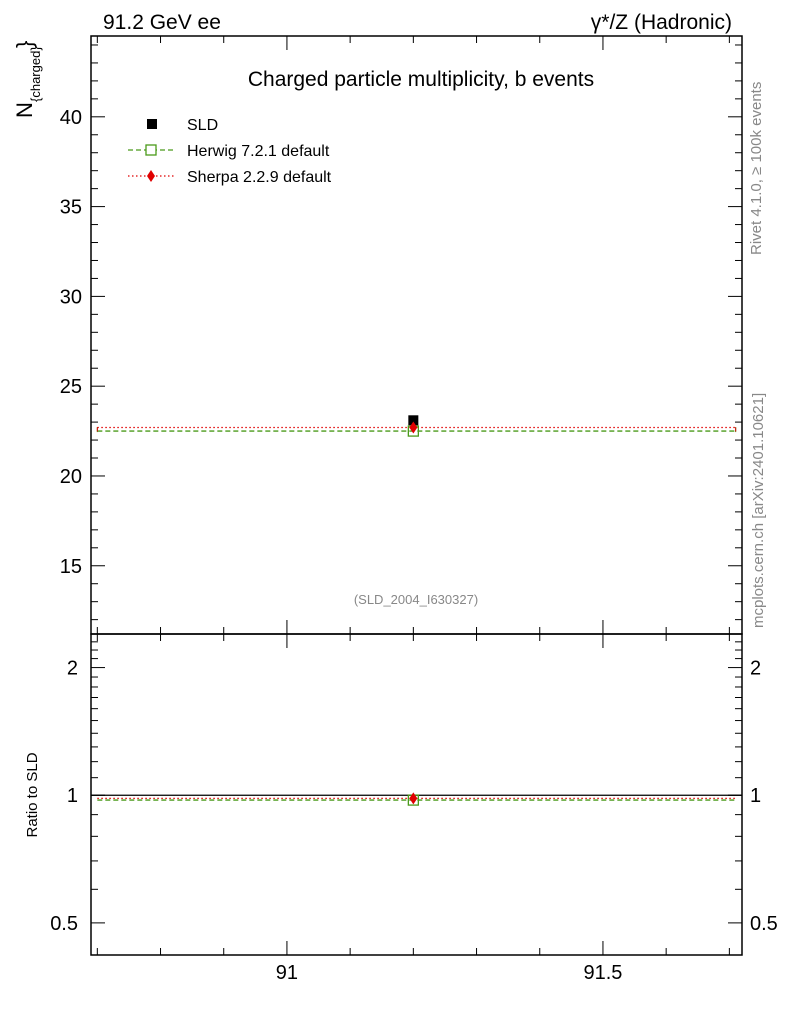 Image resolution: width=786 pixels, height=1024 pixels. Describe the element at coordinates (755, 796) in the screenshot. I see `ratio-tick-label-right: 1` at that location.